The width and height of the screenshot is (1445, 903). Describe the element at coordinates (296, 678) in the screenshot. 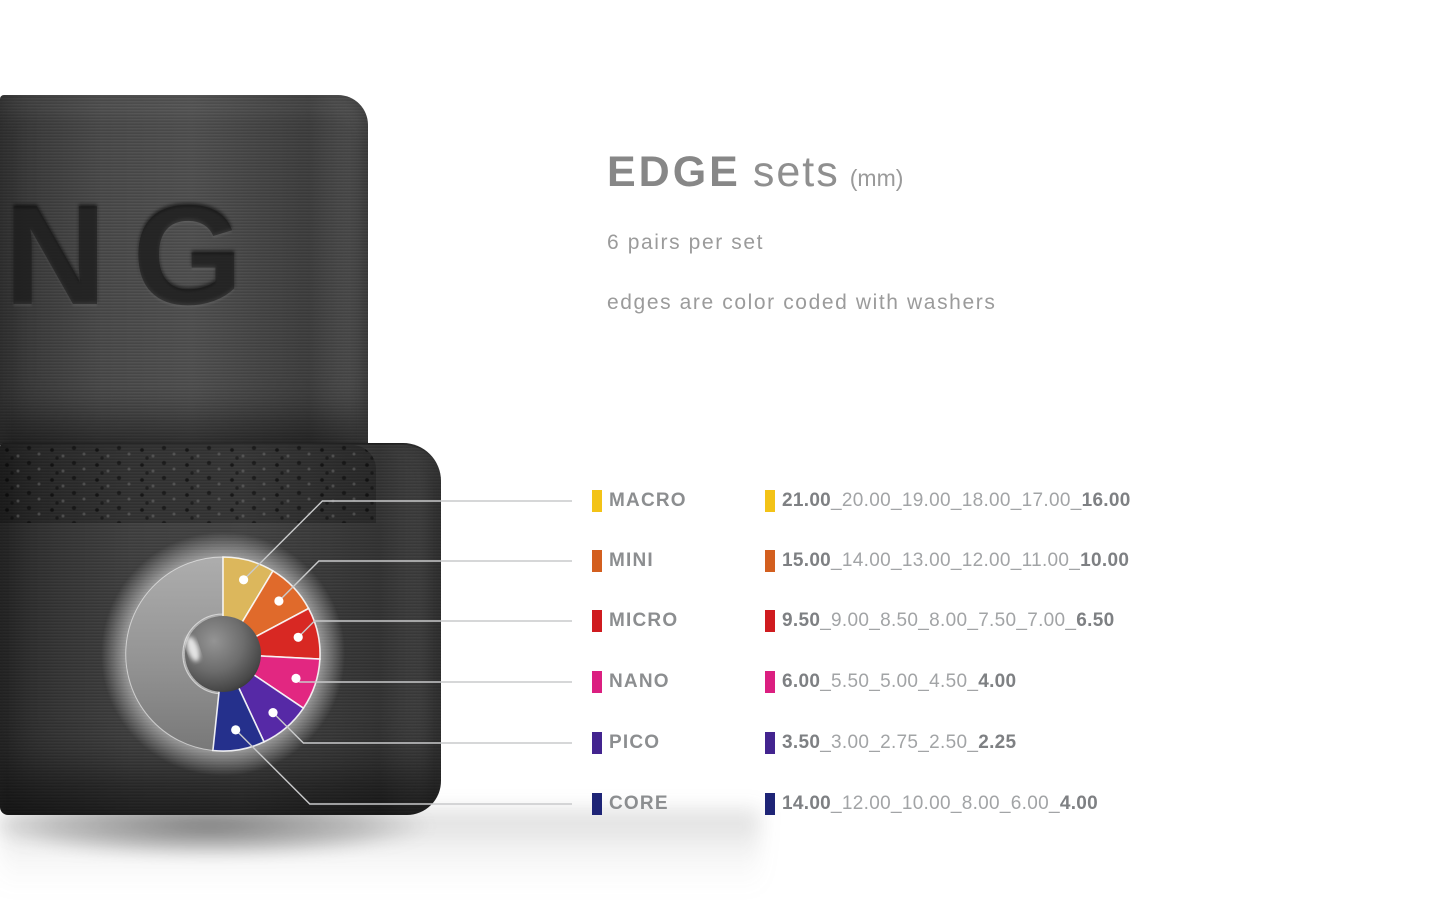

I see `wheel-dot-nano` at that location.